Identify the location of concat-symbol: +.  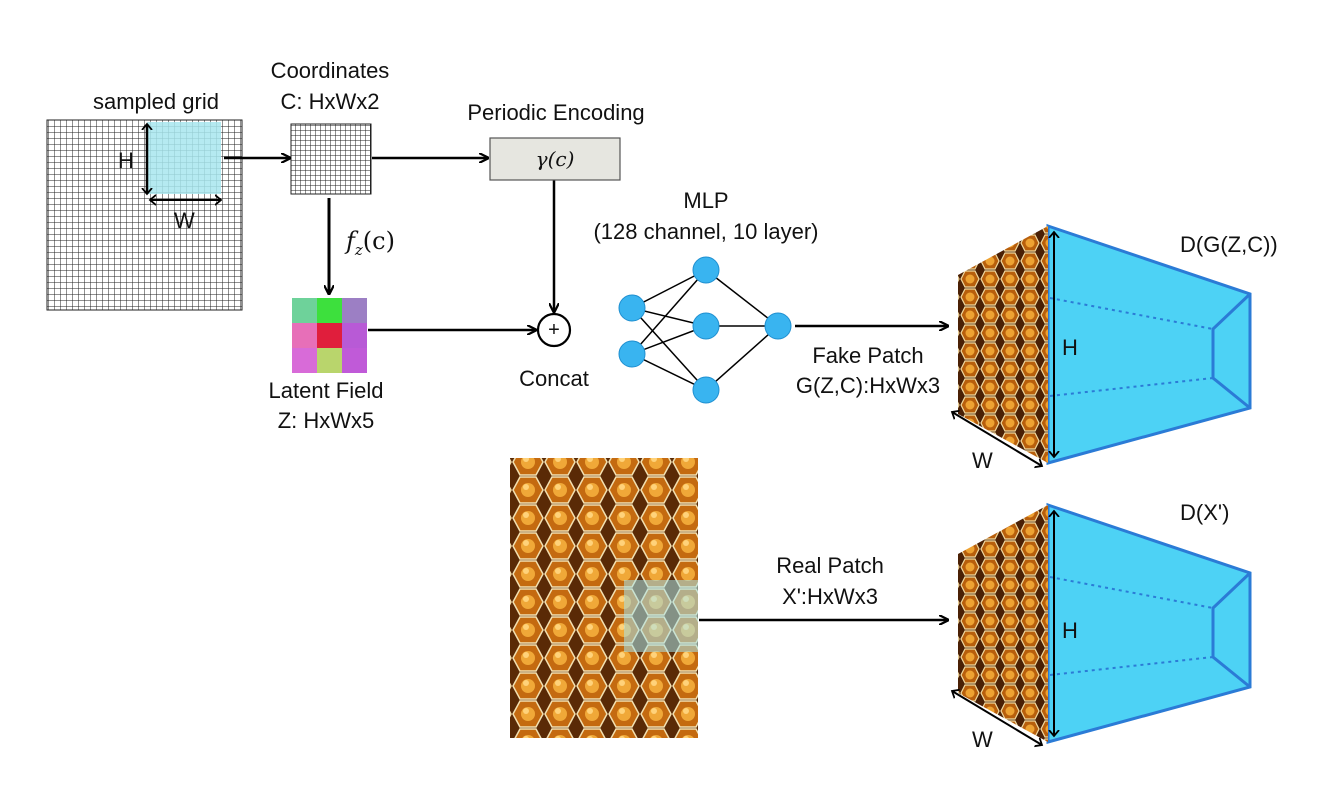
(554, 330).